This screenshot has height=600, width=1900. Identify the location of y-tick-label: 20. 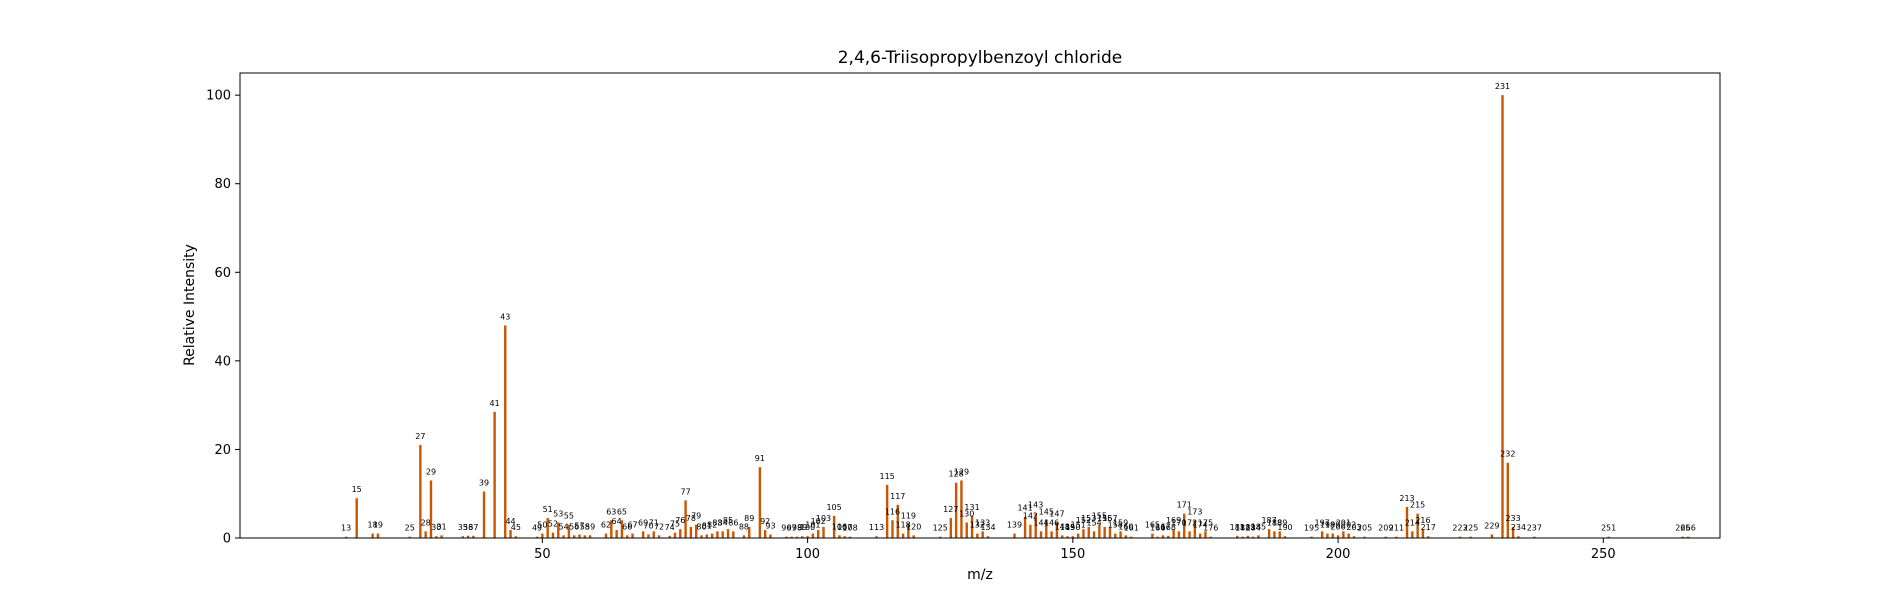
(222, 450).